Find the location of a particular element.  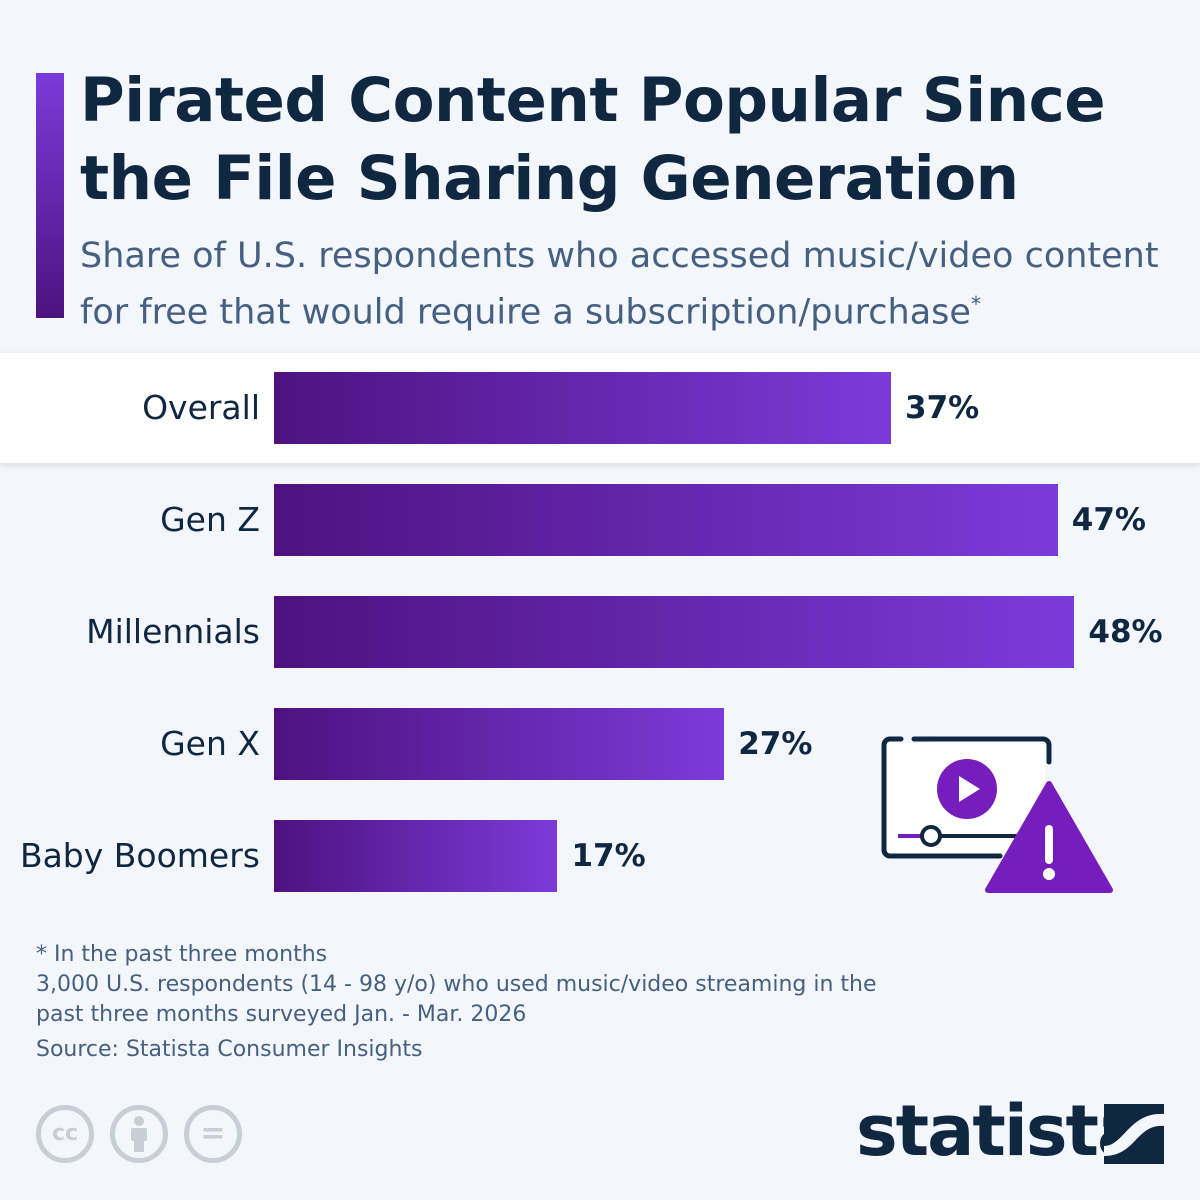

bar-row: Overall 37% is located at coordinates (600, 408).